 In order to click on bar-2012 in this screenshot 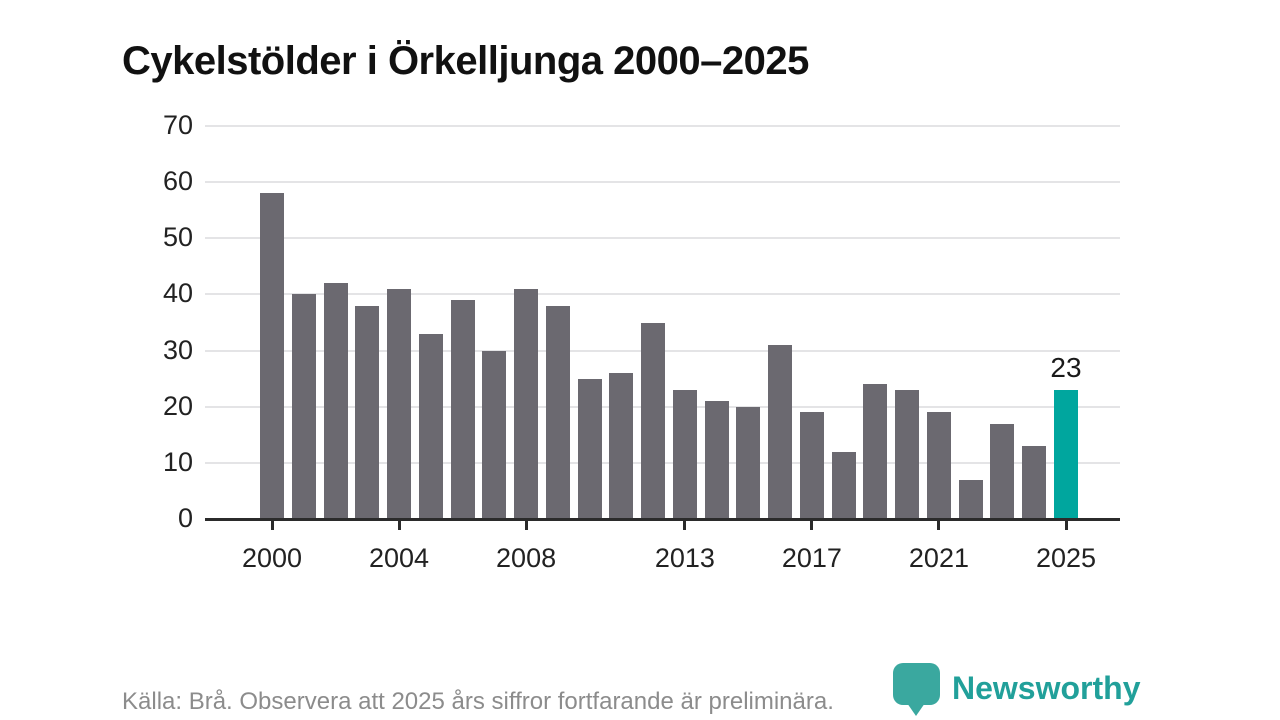, I will do `click(653, 420)`.